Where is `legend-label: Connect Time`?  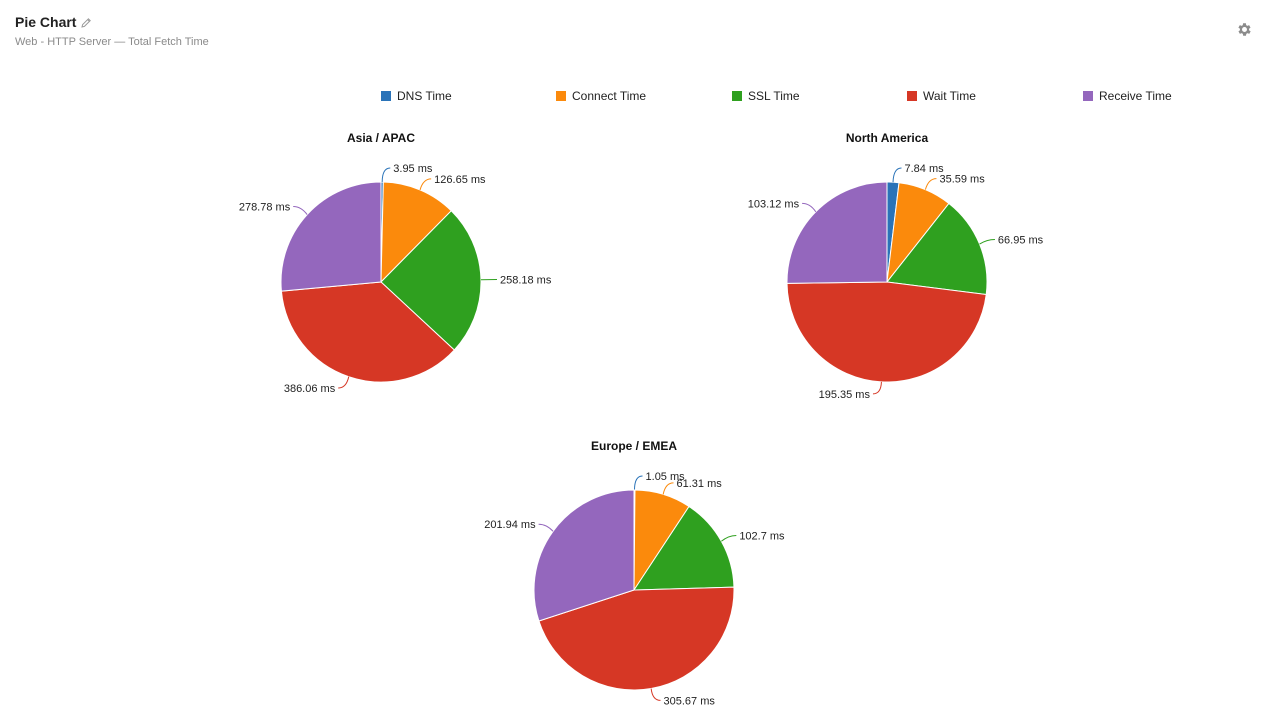
legend-label: Connect Time is located at coordinates (609, 96).